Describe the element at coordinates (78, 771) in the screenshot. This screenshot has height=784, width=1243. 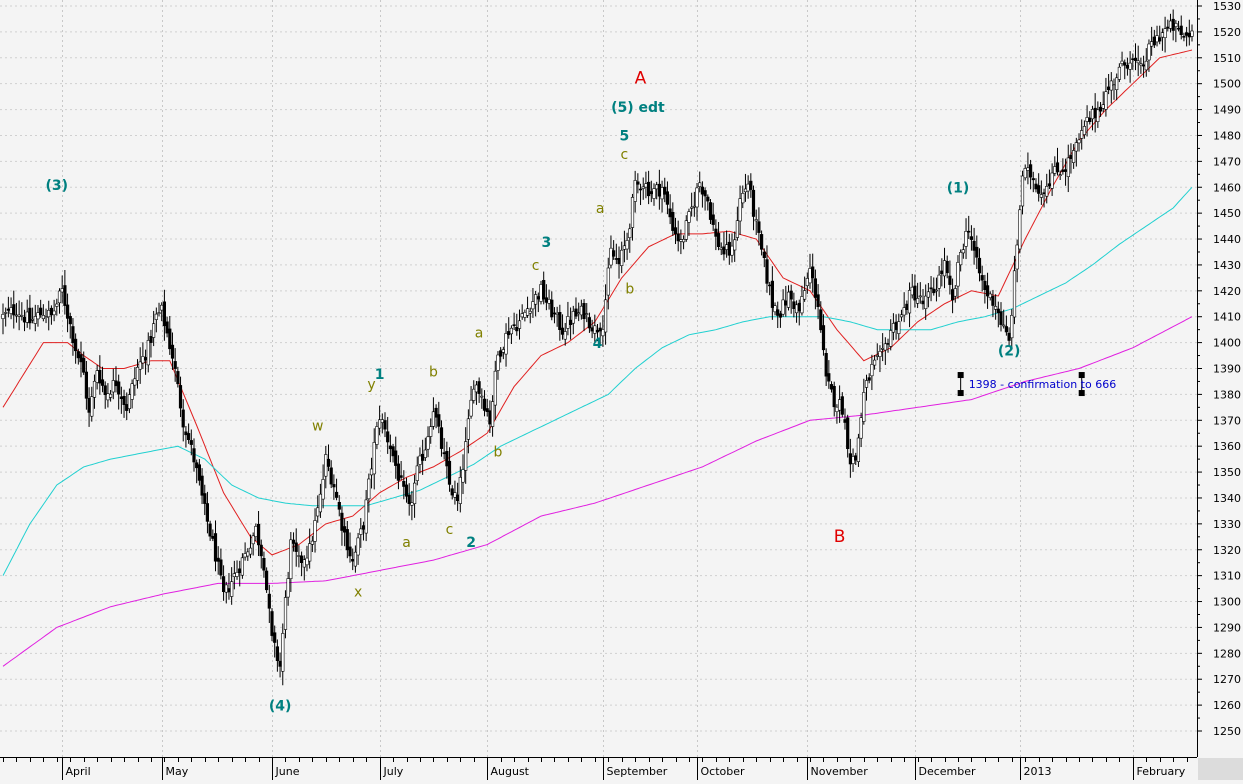
I see `x-tick-label: April` at that location.